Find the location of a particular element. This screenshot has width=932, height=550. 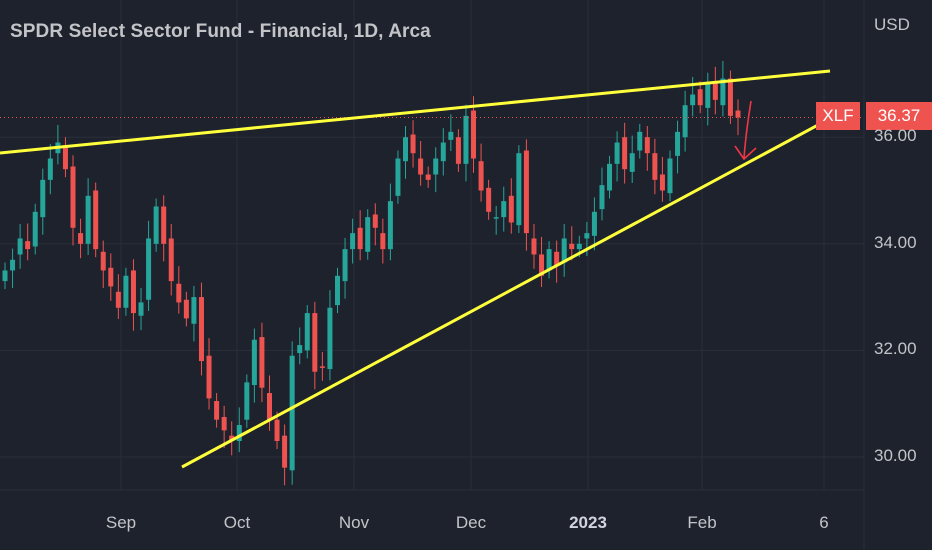

x-tick-label: Feb is located at coordinates (702, 522).